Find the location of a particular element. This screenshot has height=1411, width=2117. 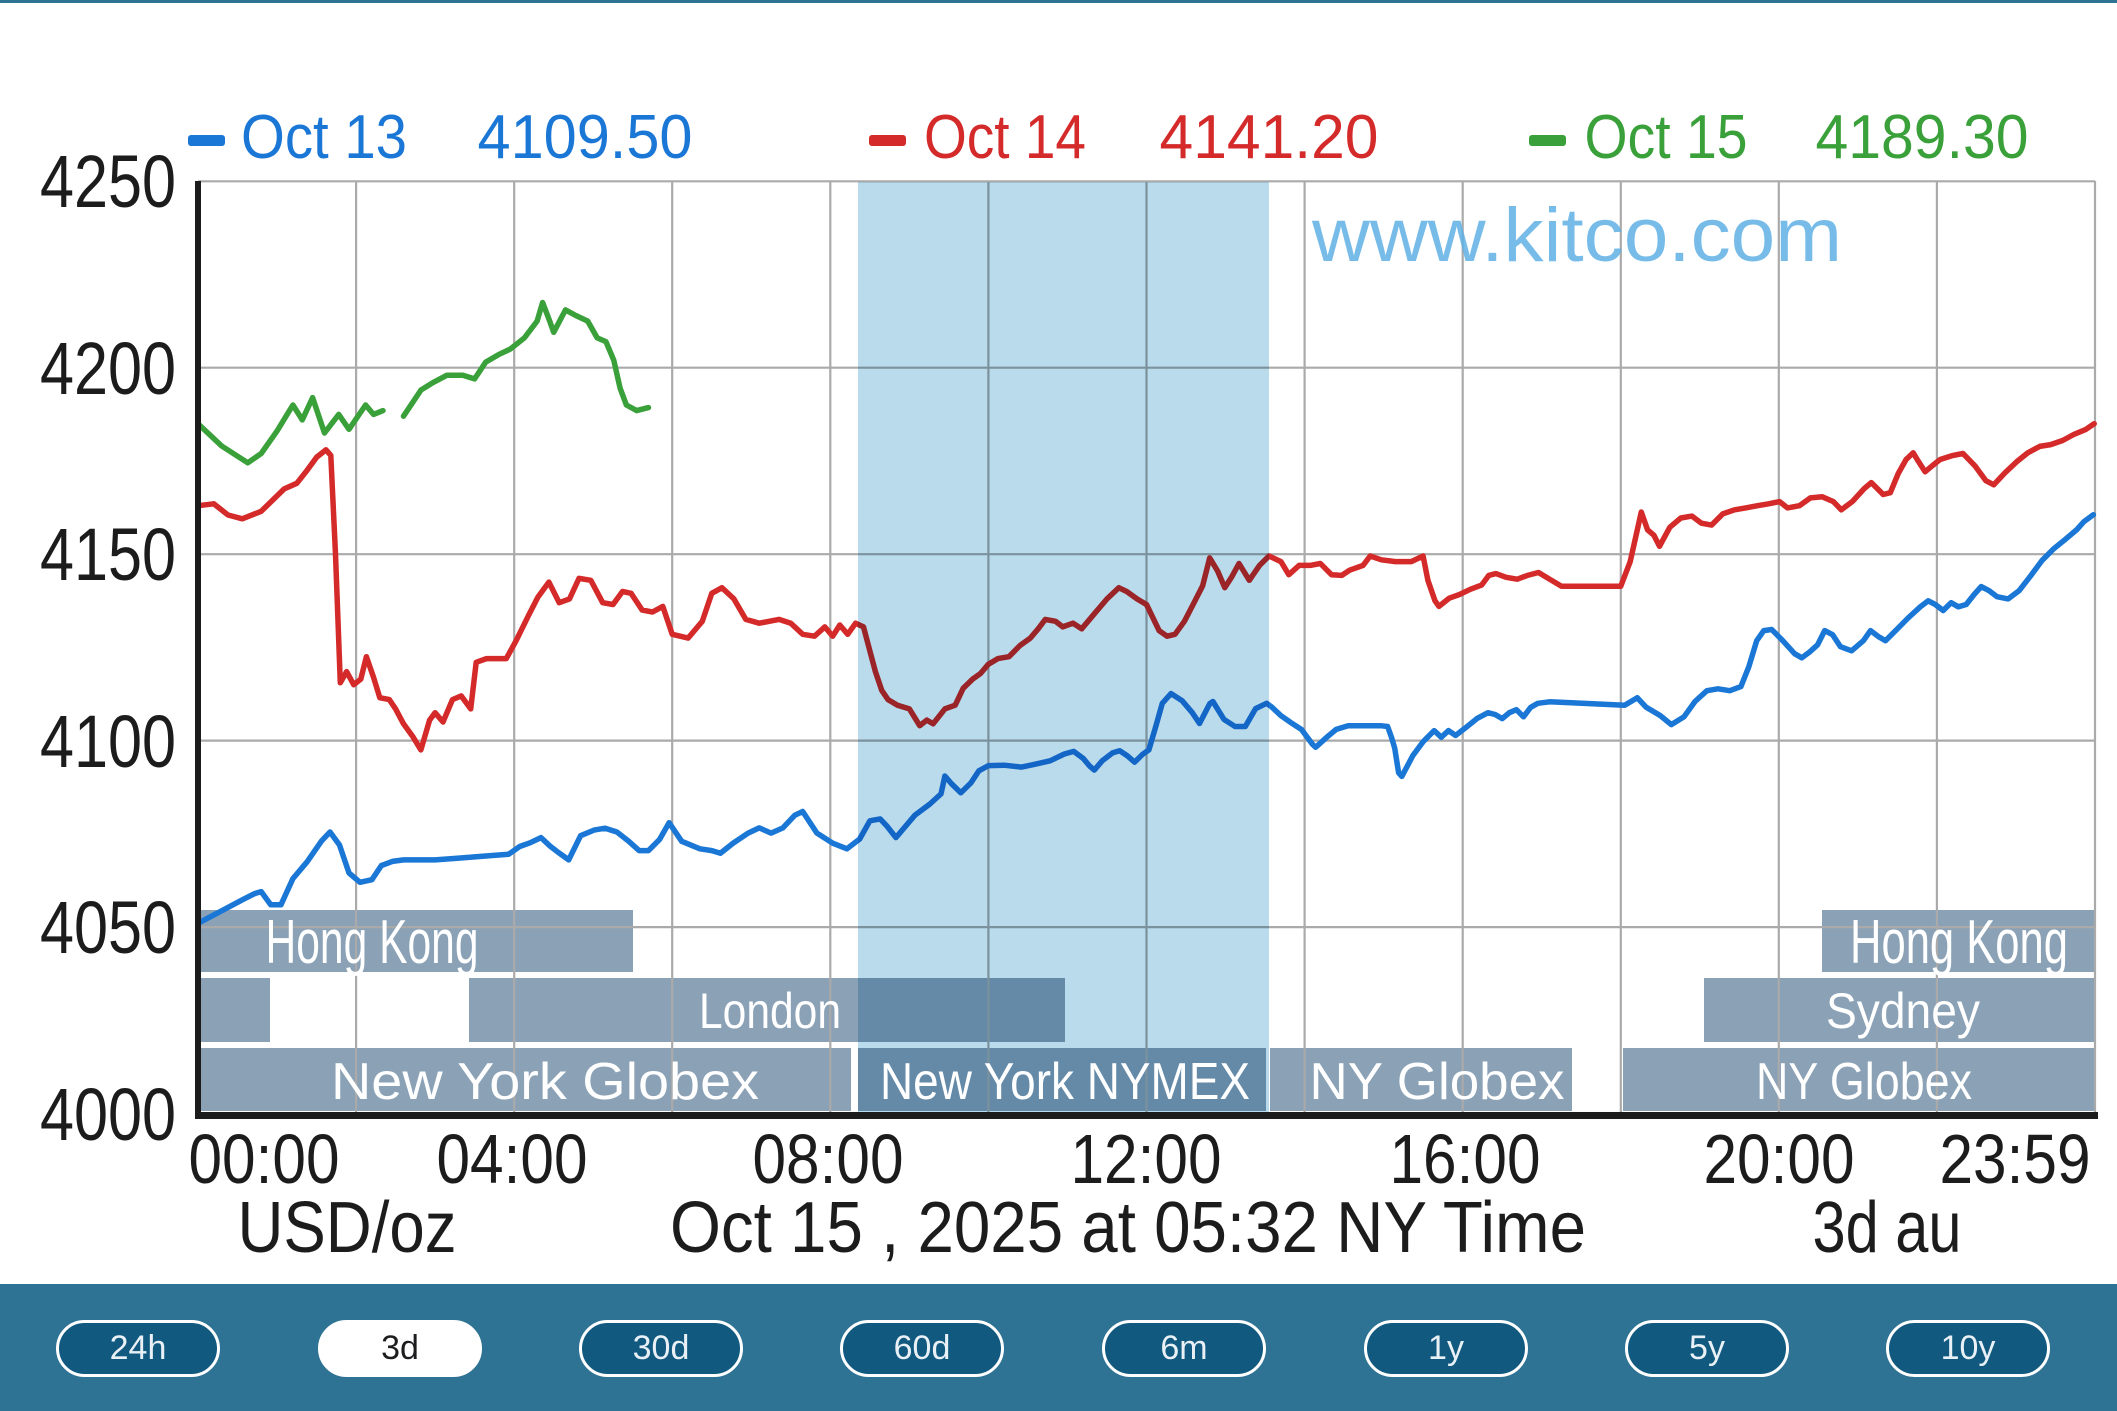

svg-text: 3d au is located at coordinates (1887, 1228).